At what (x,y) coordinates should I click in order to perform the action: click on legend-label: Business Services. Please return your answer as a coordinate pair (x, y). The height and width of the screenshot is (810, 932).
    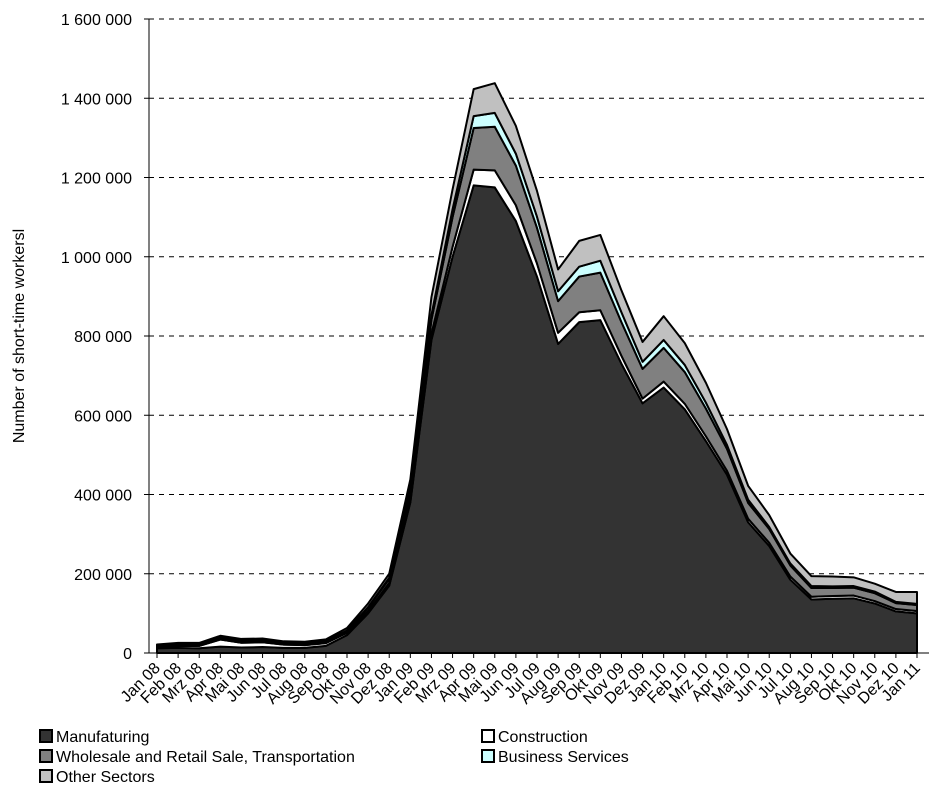
    Looking at the image, I should click on (563, 757).